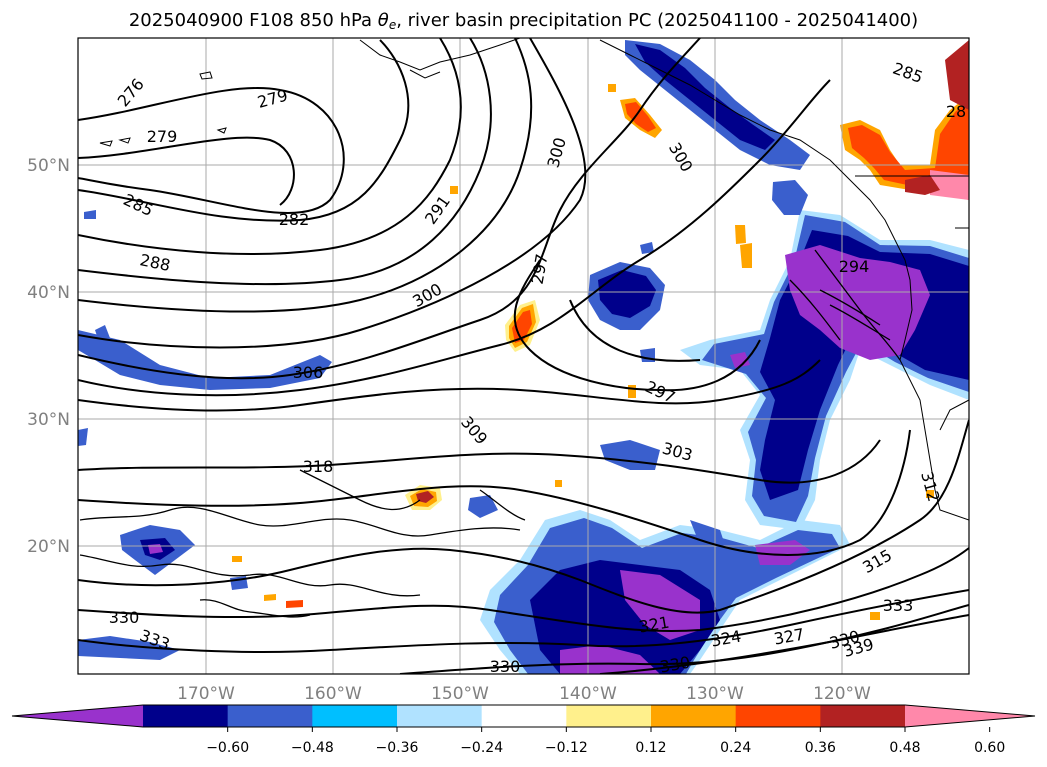  Describe the element at coordinates (397, 748) in the screenshot. I see `colorbar-tick-label: −0.36` at that location.